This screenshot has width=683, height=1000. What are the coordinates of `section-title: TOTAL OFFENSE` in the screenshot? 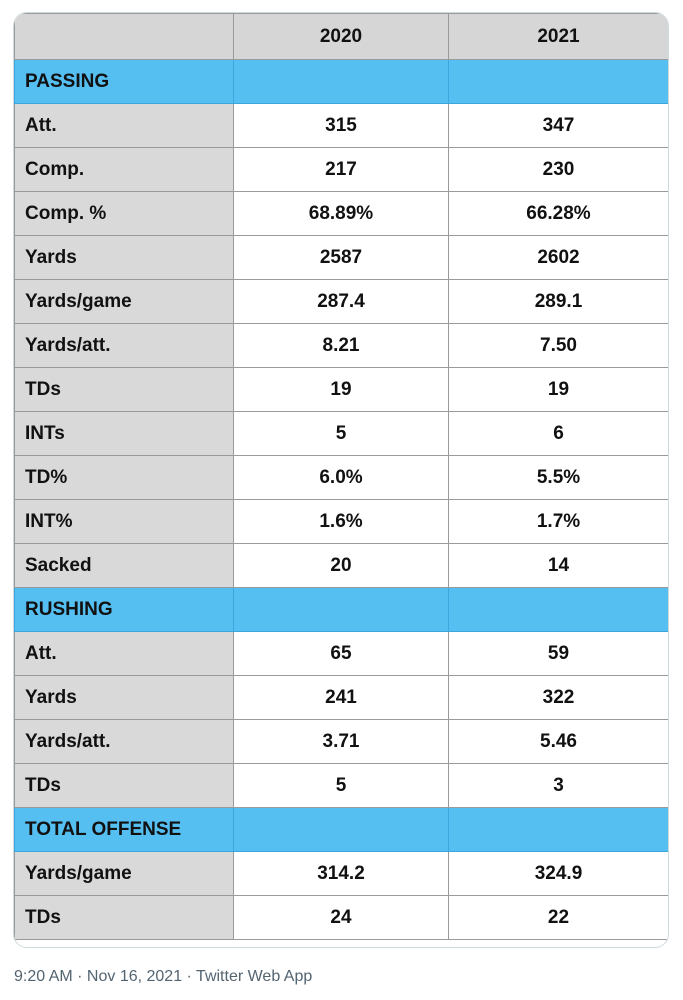 It's located at (124, 829).